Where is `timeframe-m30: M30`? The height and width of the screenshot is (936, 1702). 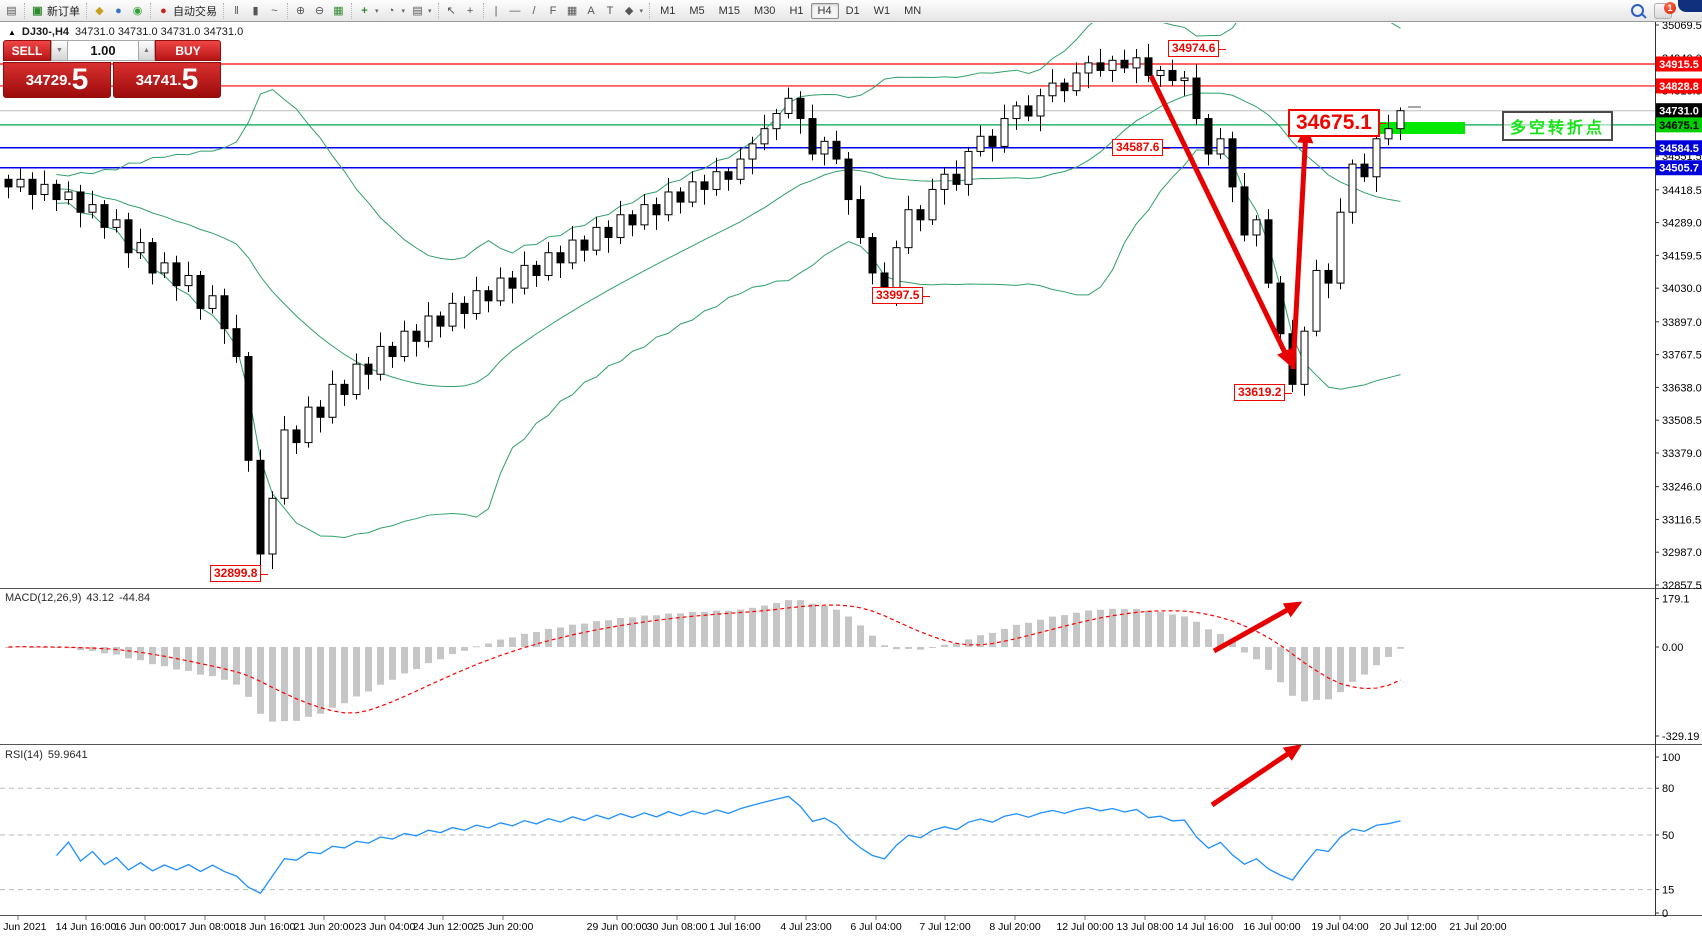 timeframe-m30: M30 is located at coordinates (765, 10).